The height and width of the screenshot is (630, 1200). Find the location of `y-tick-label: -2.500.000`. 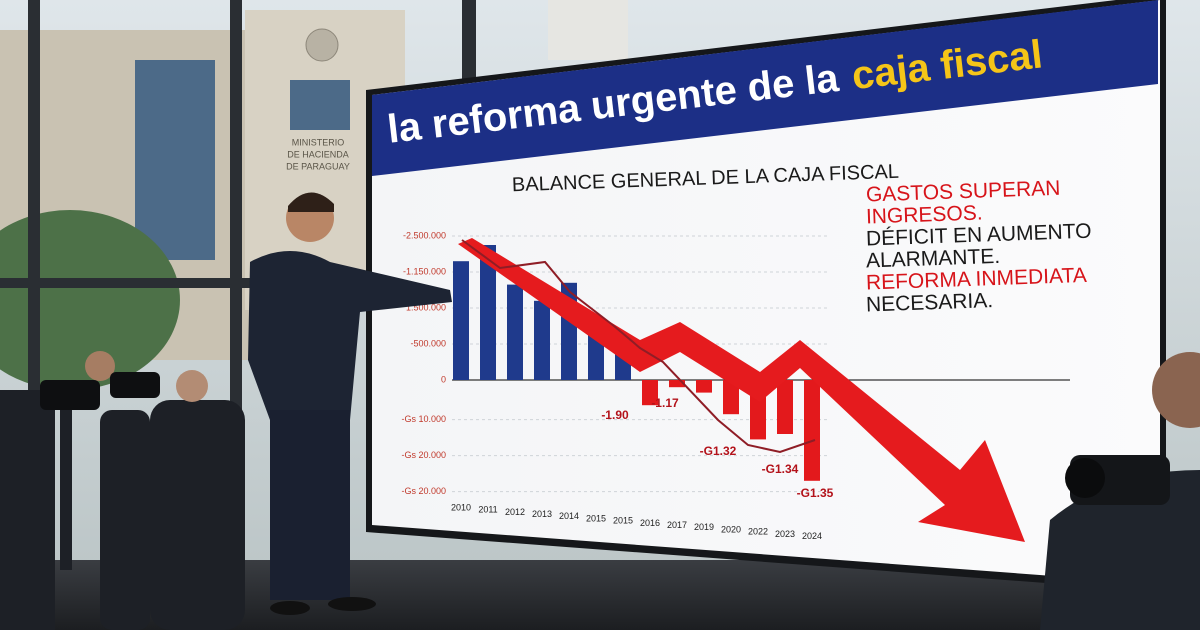

y-tick-label: -2.500.000 is located at coordinates (424, 235).